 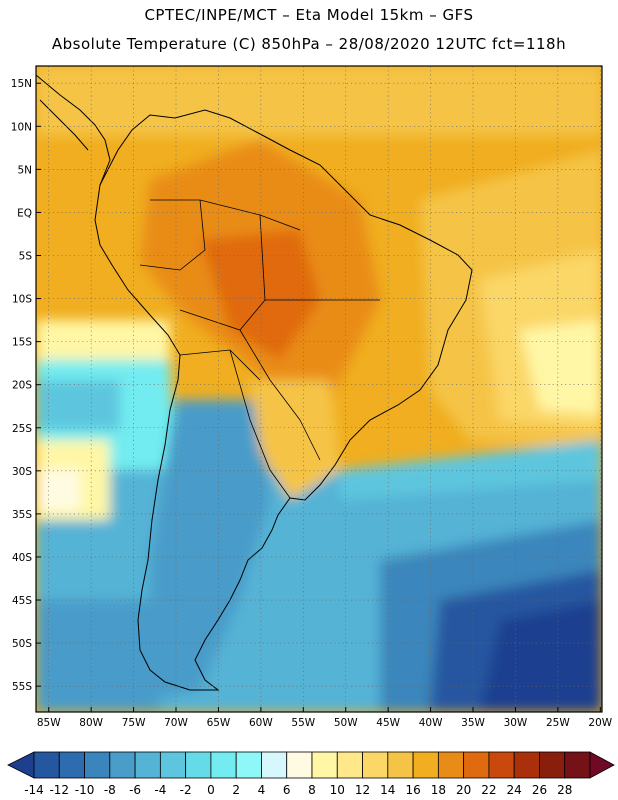 What do you see at coordinates (64, 125) in the screenshot?
I see `caribbean-coast` at bounding box center [64, 125].